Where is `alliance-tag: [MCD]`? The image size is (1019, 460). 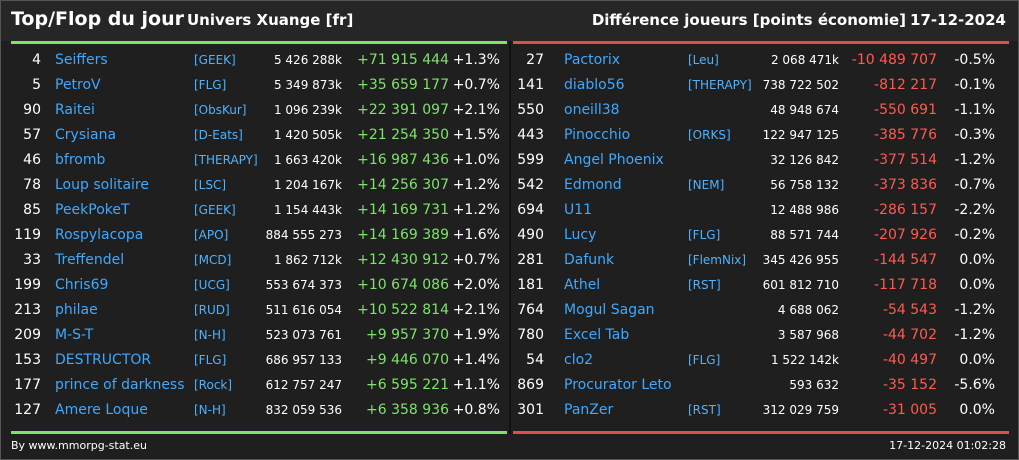 alliance-tag: [MCD] is located at coordinates (213, 260).